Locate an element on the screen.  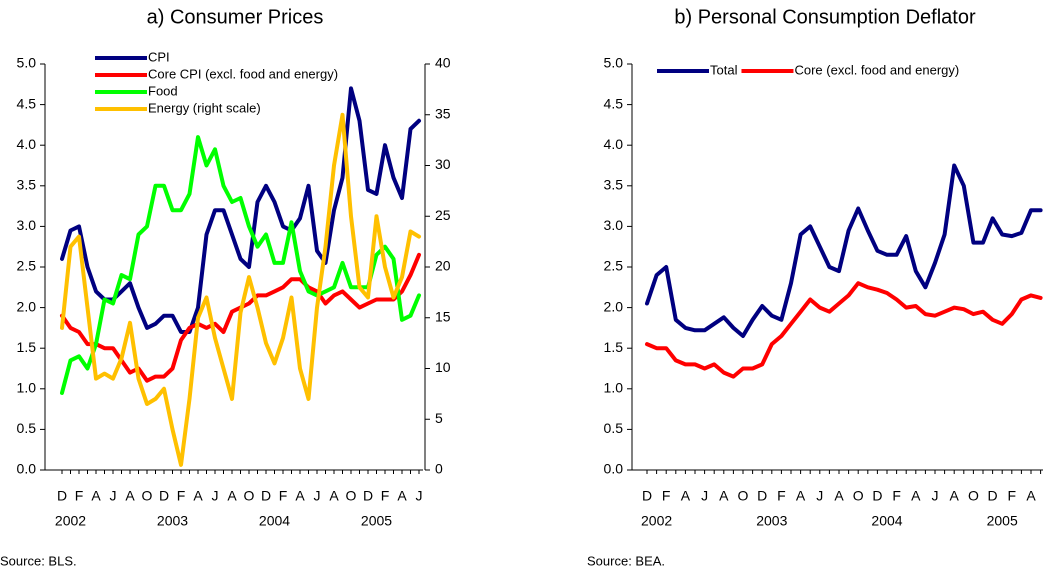
source: Source: BLS. is located at coordinates (38, 560).